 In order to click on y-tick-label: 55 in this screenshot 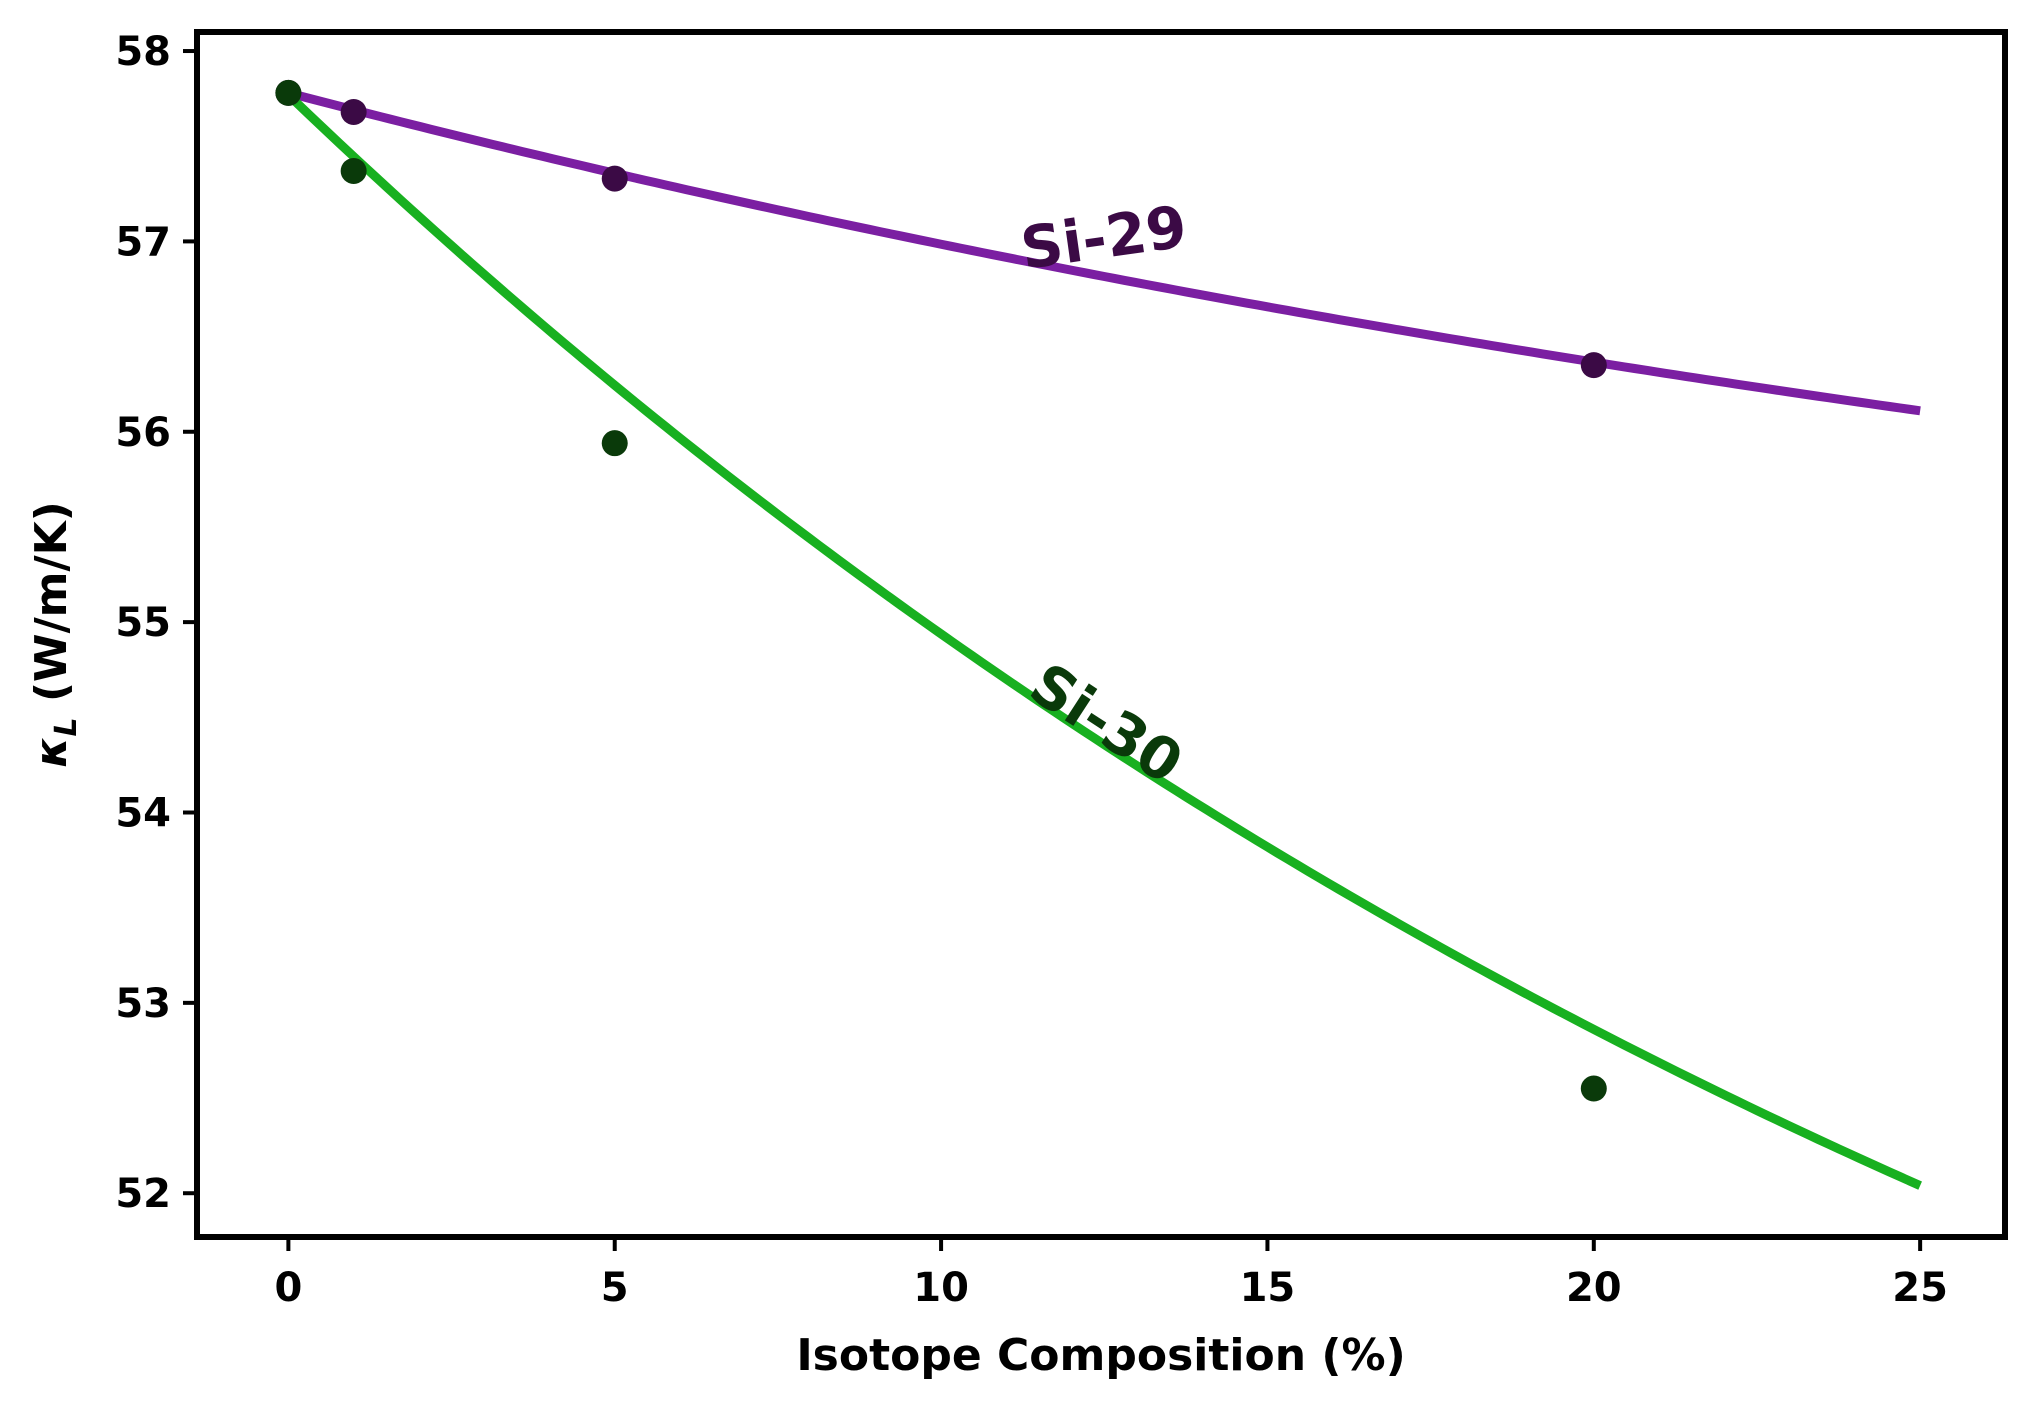, I will do `click(143, 623)`.